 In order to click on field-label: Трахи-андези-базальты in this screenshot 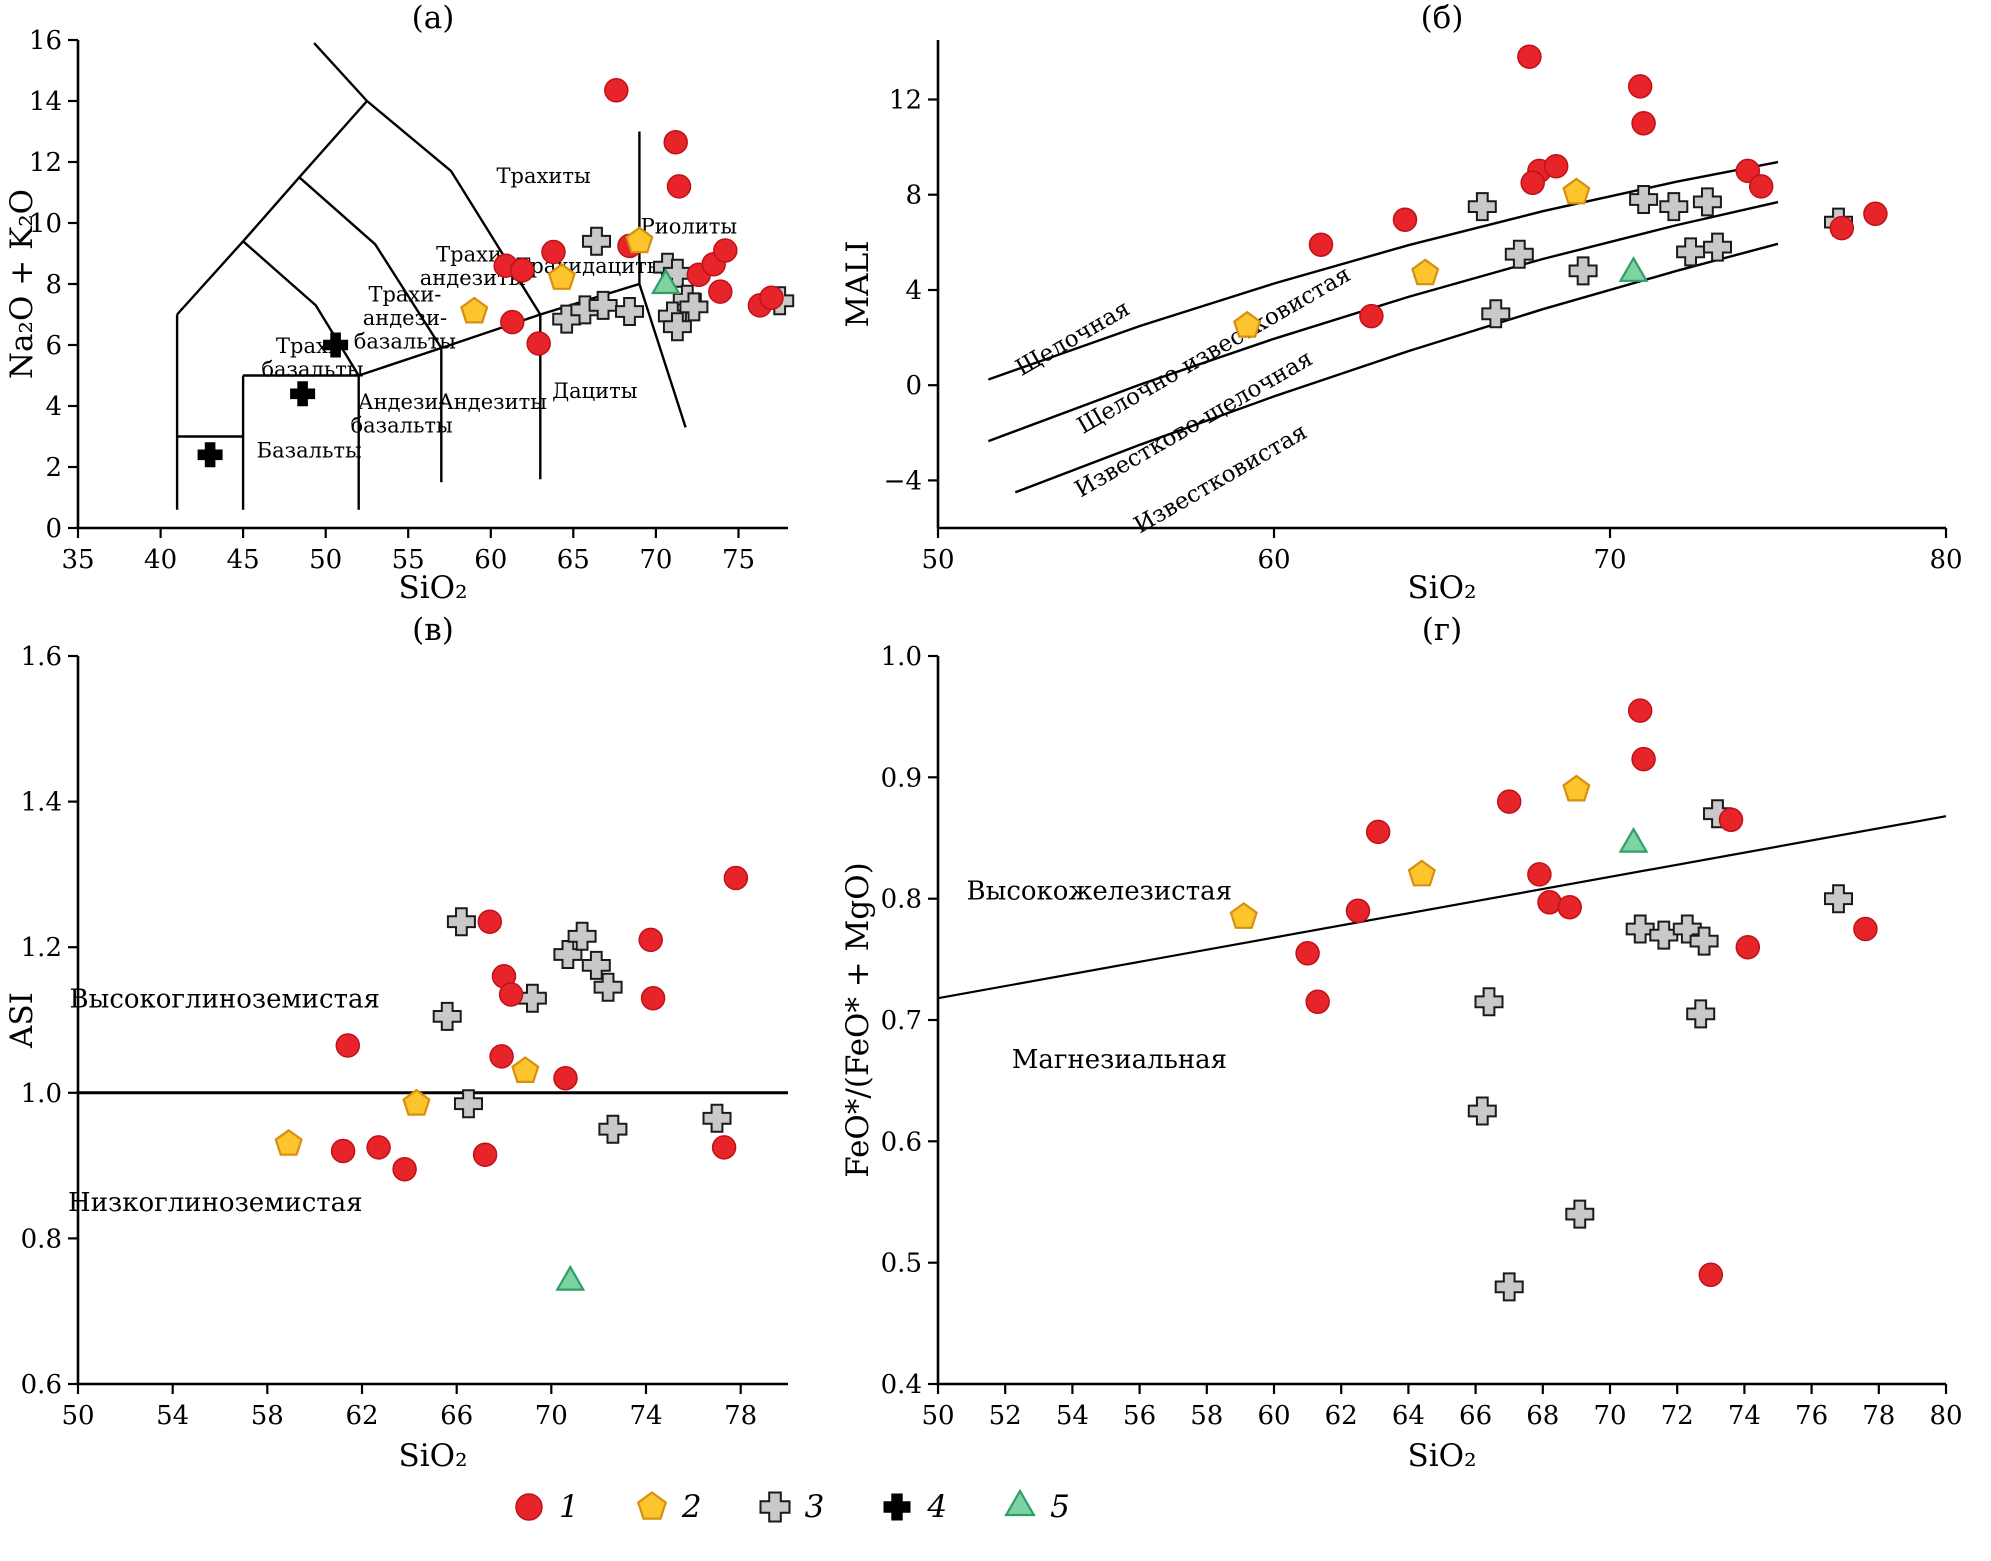, I will do `click(405, 317)`.